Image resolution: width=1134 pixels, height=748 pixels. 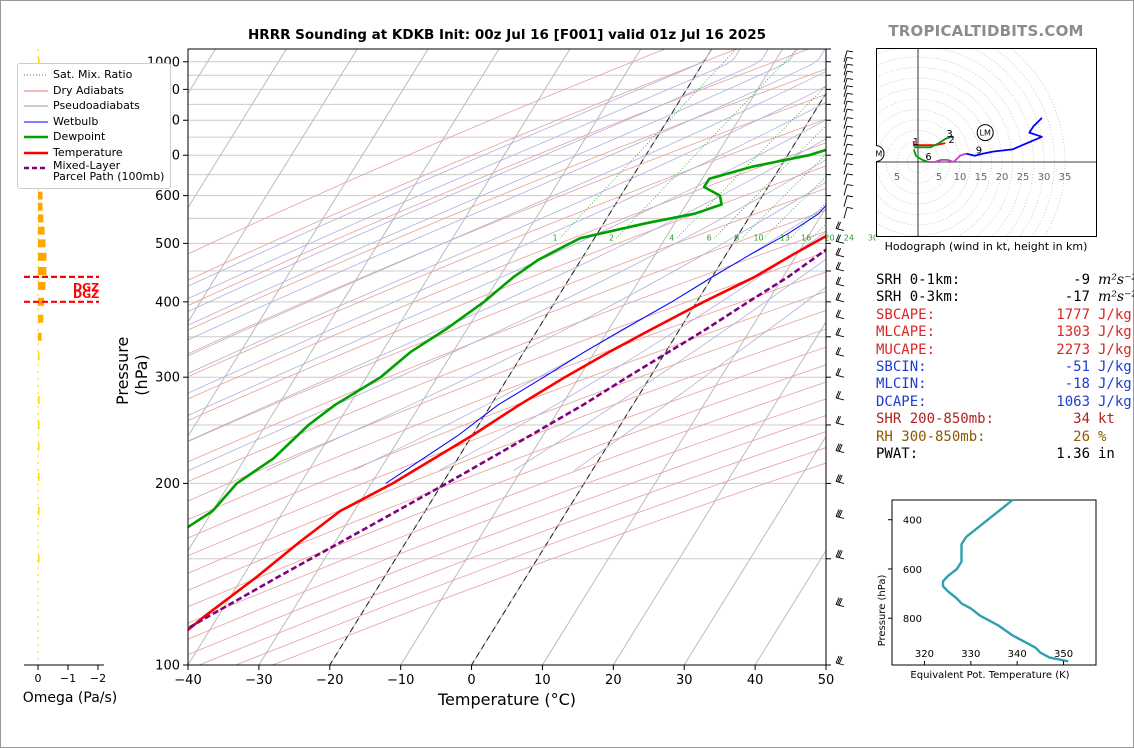 What do you see at coordinates (906, 349) in the screenshot?
I see `stat-label: MUCAPE:` at bounding box center [906, 349].